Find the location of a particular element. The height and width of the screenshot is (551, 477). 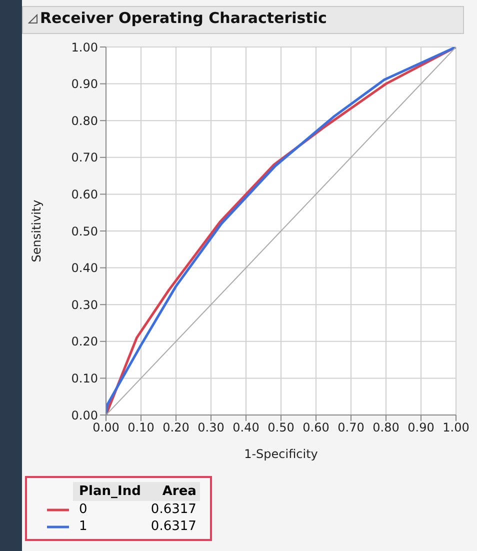

y-tick-label: 0.40 is located at coordinates (84, 268).